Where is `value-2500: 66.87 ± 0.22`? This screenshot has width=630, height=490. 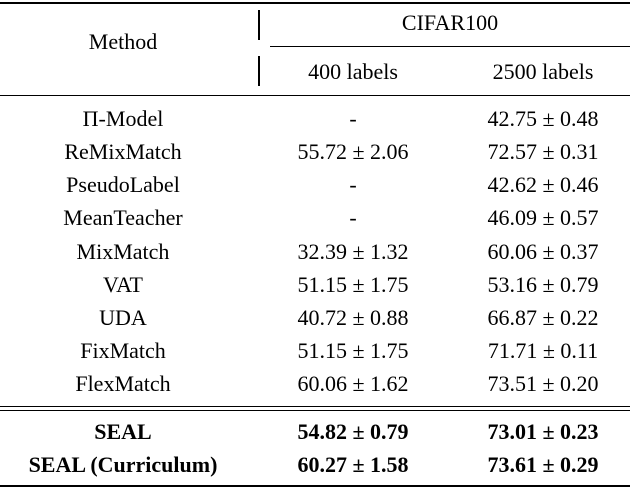 value-2500: 66.87 ± 0.22 is located at coordinates (543, 317).